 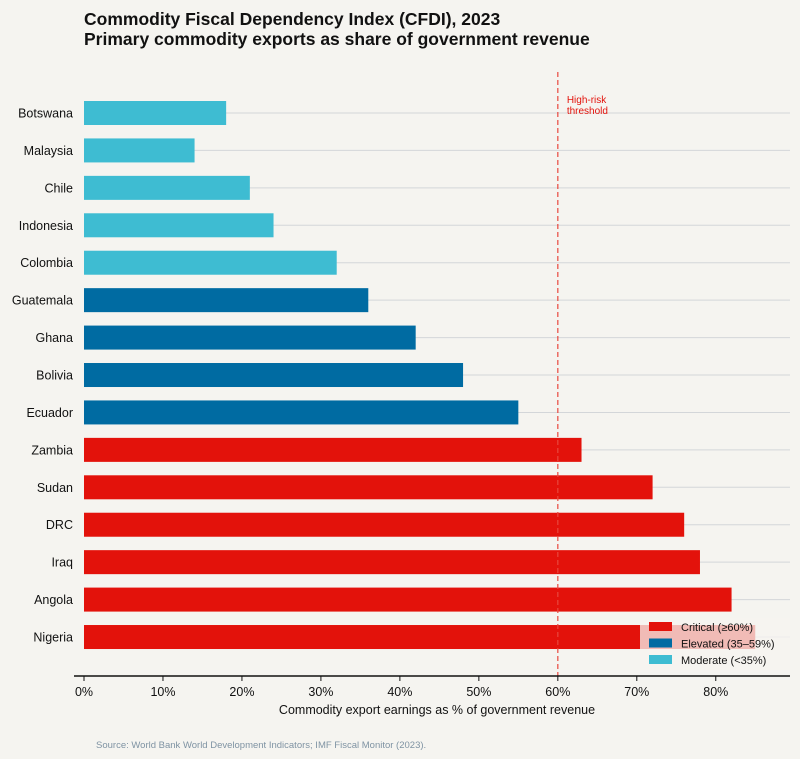 What do you see at coordinates (139, 150) in the screenshot?
I see `bar-malaysia` at bounding box center [139, 150].